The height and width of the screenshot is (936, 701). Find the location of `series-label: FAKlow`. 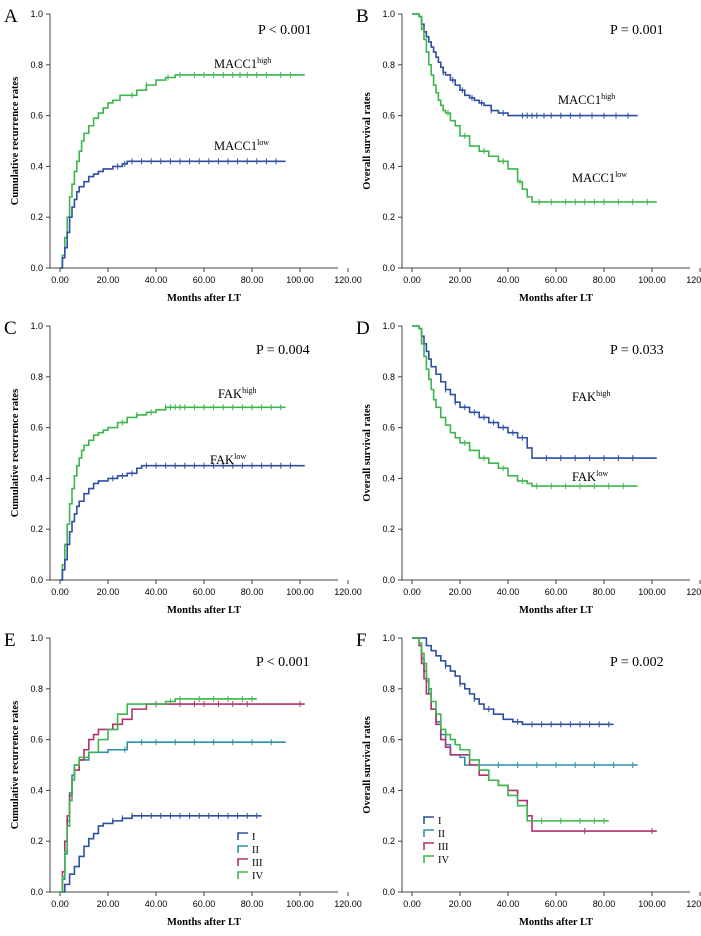

series-label: FAKlow is located at coordinates (590, 476).